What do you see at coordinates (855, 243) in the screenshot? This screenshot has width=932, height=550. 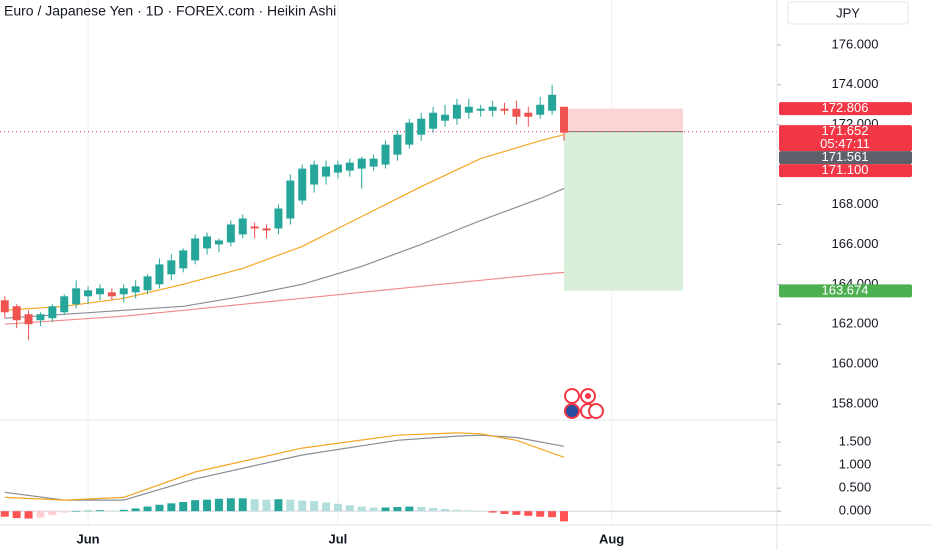 I see `y-tick-label: 166.000` at bounding box center [855, 243].